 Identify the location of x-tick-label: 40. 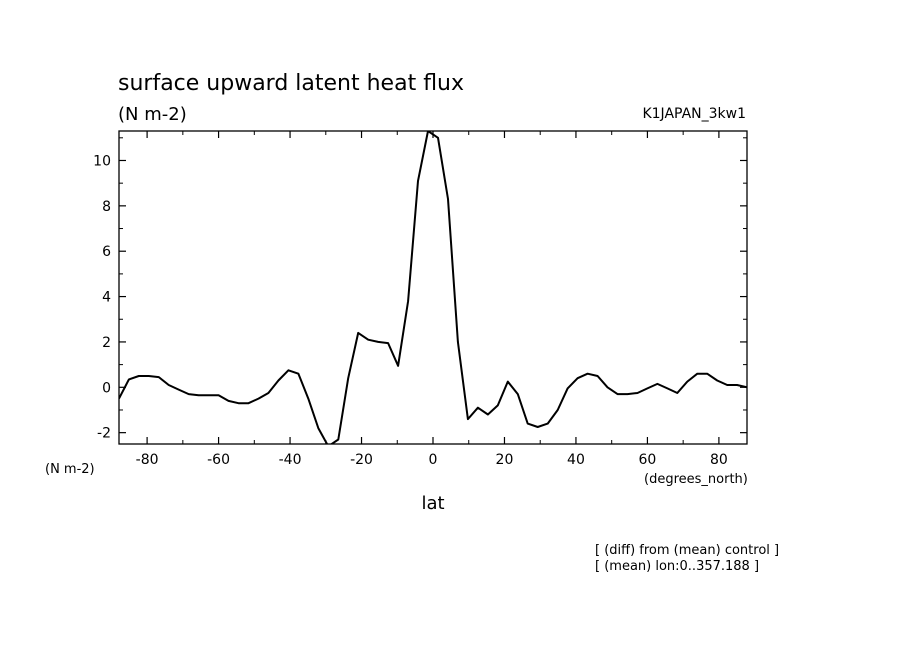
(576, 460).